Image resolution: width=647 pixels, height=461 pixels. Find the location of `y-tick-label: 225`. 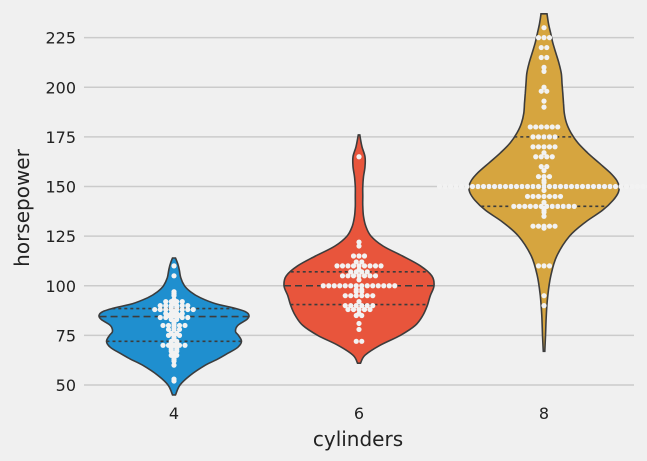

y-tick-label: 225 is located at coordinates (60, 38).